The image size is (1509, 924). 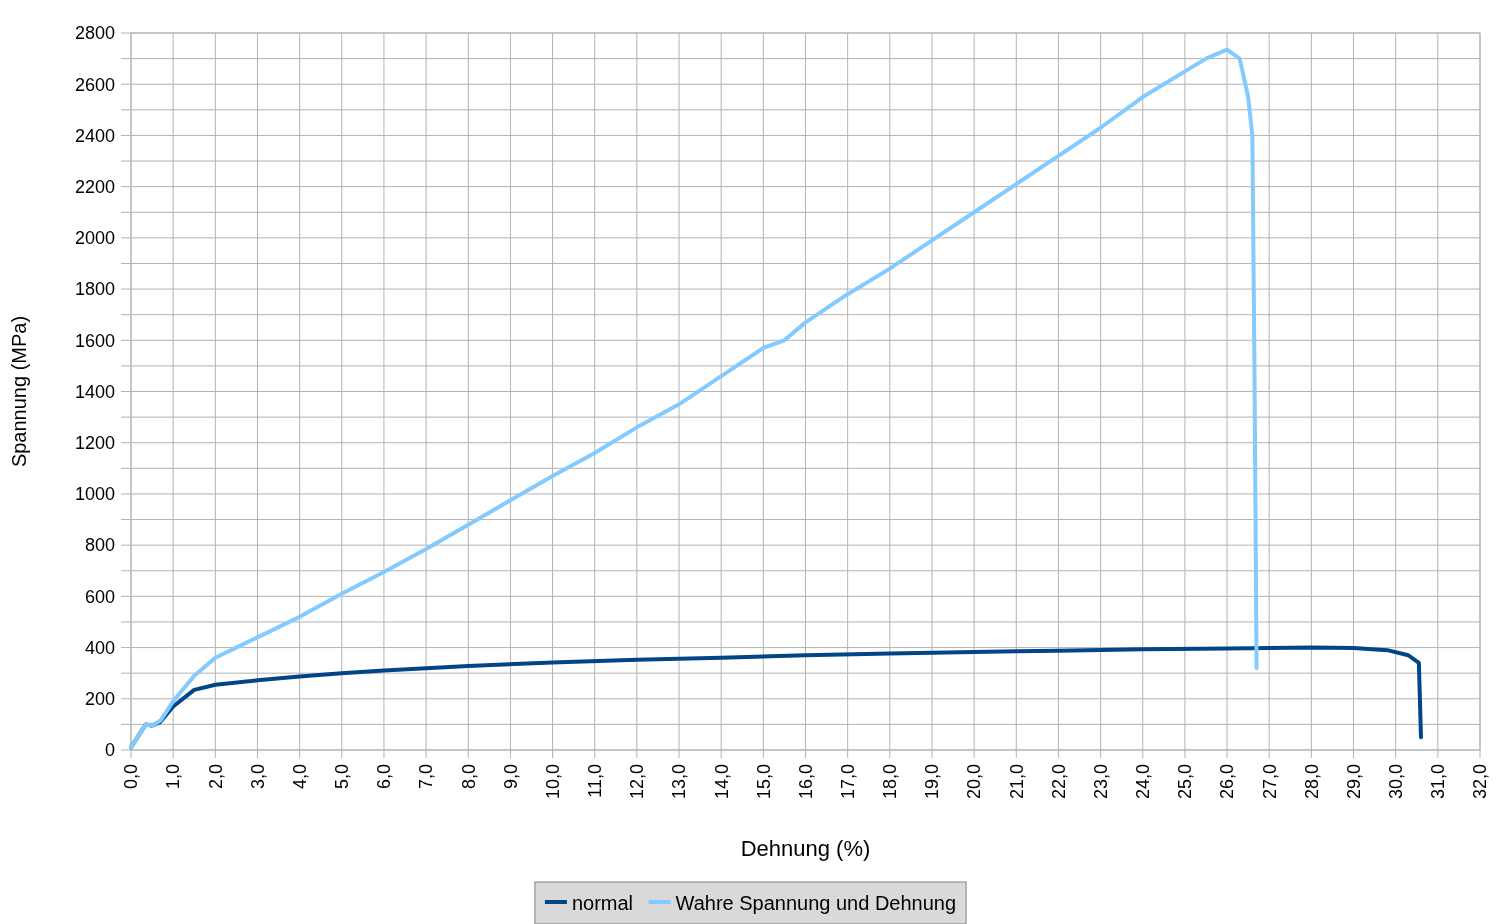 I want to click on x-tick-label: 9,0, so click(x=510, y=777).